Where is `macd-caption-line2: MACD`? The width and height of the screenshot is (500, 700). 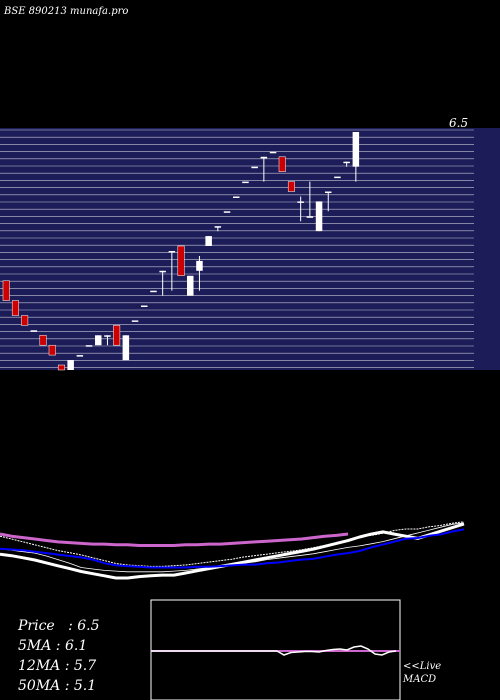 macd-caption-line2: MACD is located at coordinates (420, 679).